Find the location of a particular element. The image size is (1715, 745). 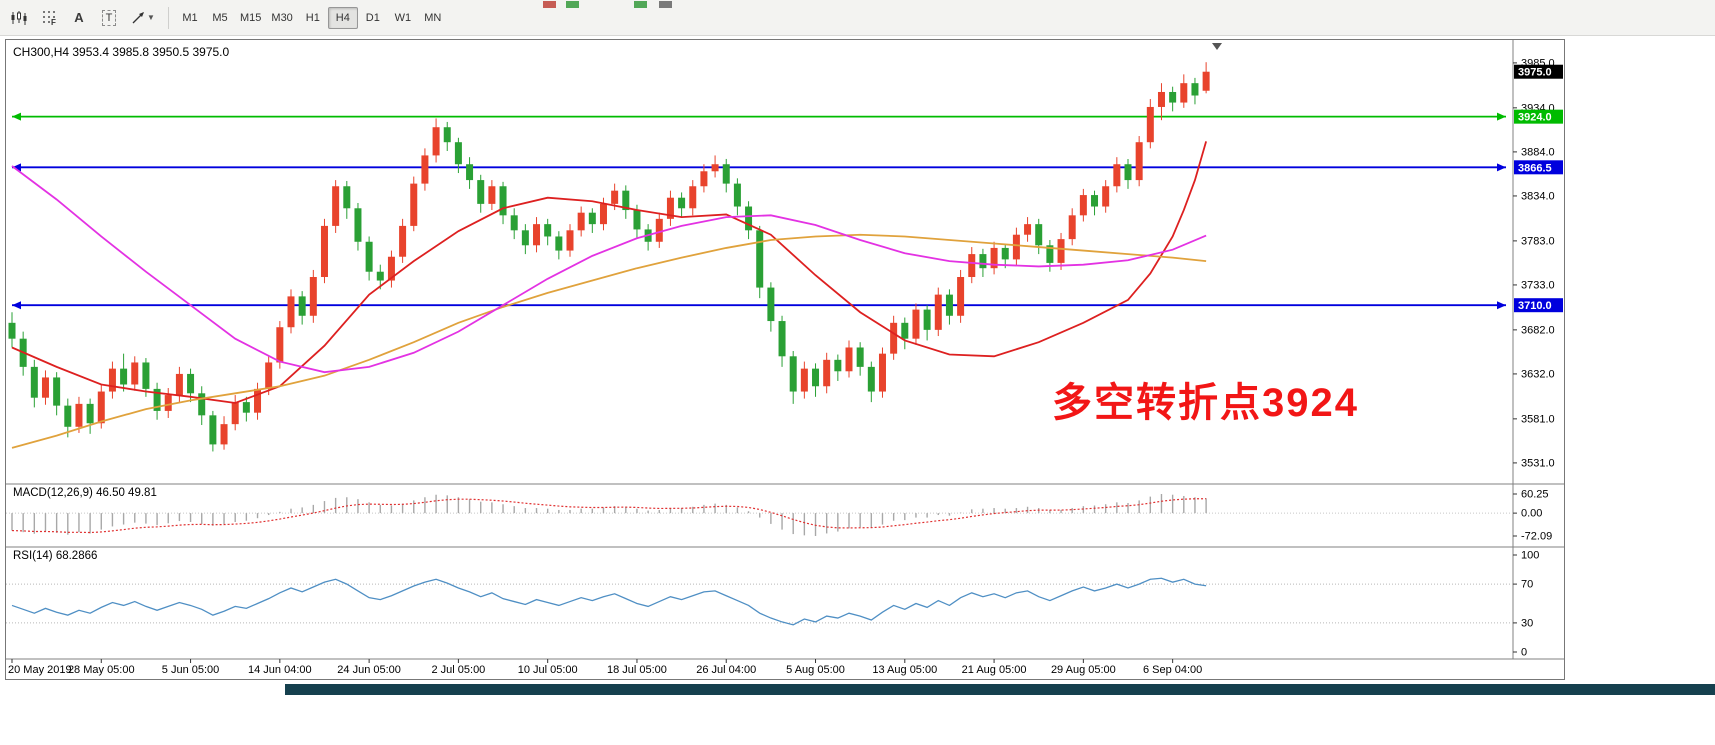

chevron-down-icon: ▼ is located at coordinates (151, 17).